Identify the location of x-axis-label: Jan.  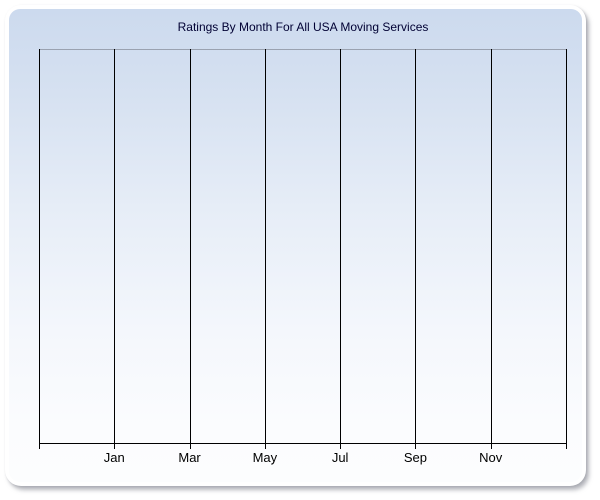
(114, 457).